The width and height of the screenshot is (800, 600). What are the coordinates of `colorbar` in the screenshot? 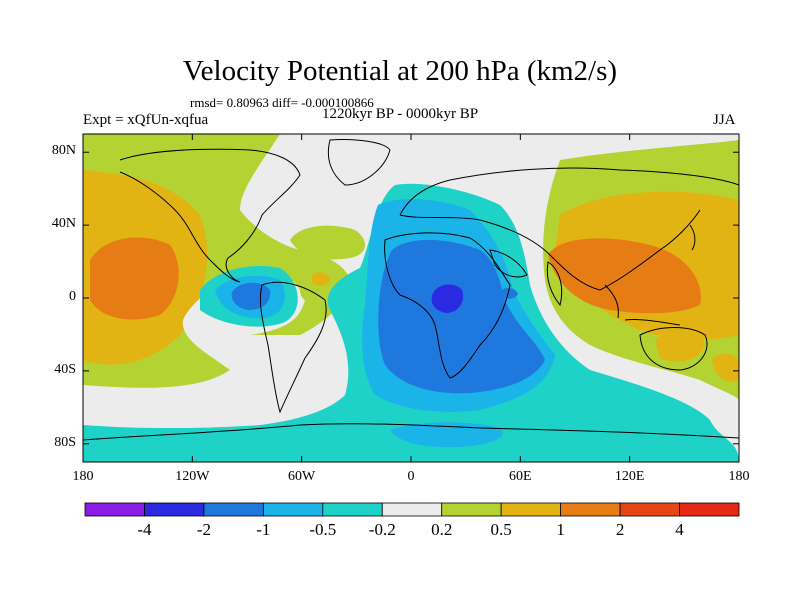 It's located at (412, 509).